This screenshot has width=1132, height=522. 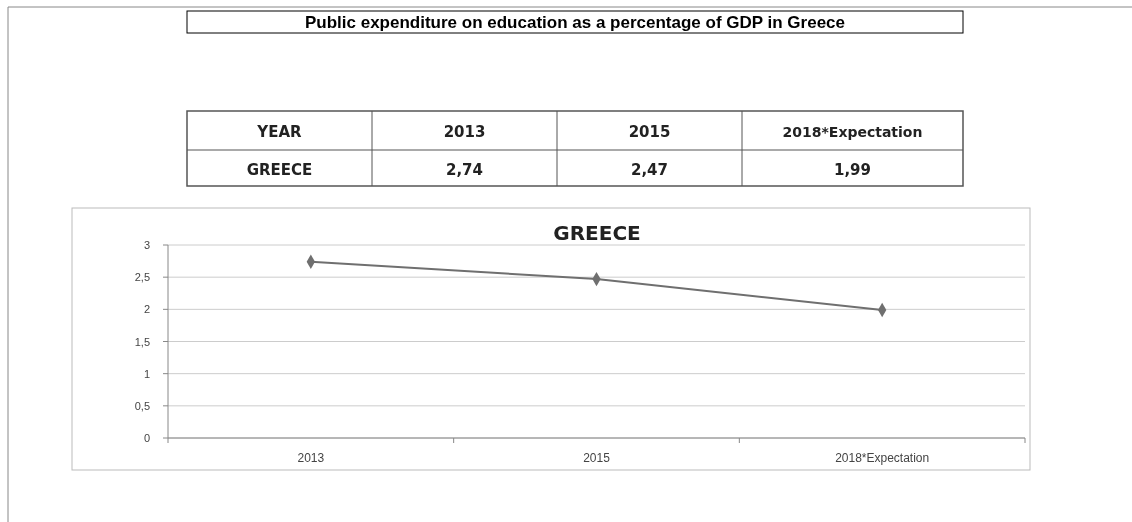 What do you see at coordinates (142, 277) in the screenshot?
I see `y-tick-label: 2,5` at bounding box center [142, 277].